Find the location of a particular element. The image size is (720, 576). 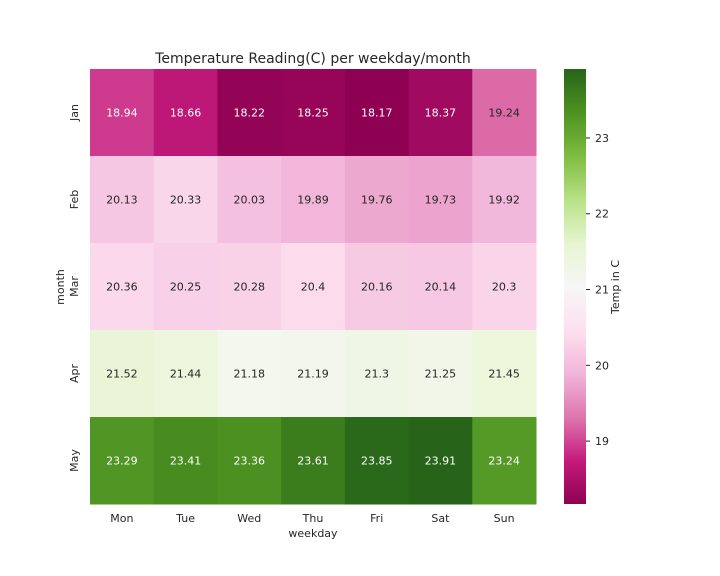

cell-value-label: 21.25 is located at coordinates (441, 374).